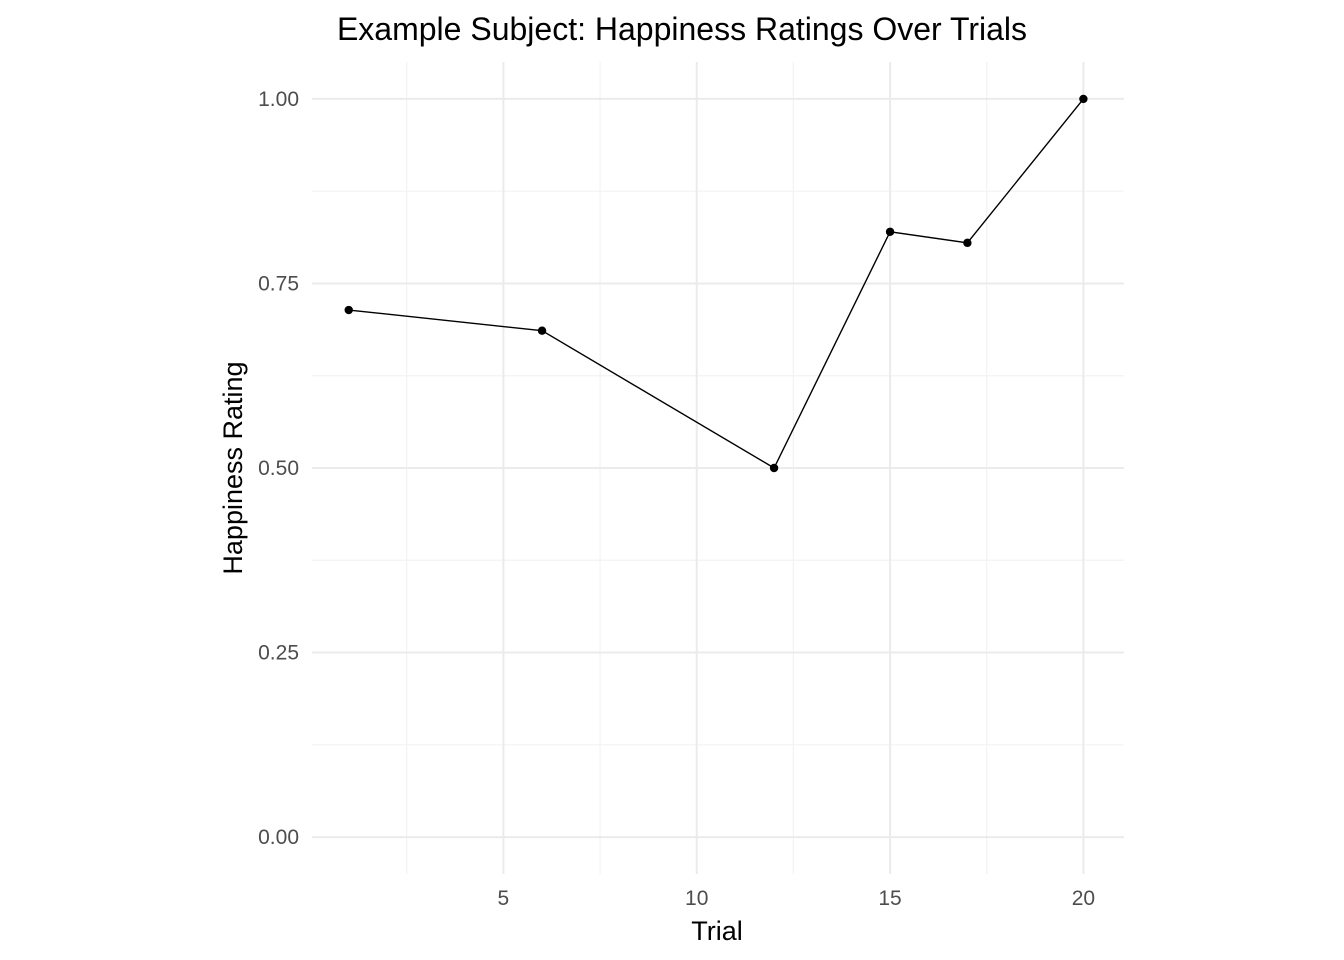 Image resolution: width=1344 pixels, height=960 pixels. Describe the element at coordinates (278, 653) in the screenshot. I see `y-tick-label: 0.25` at that location.